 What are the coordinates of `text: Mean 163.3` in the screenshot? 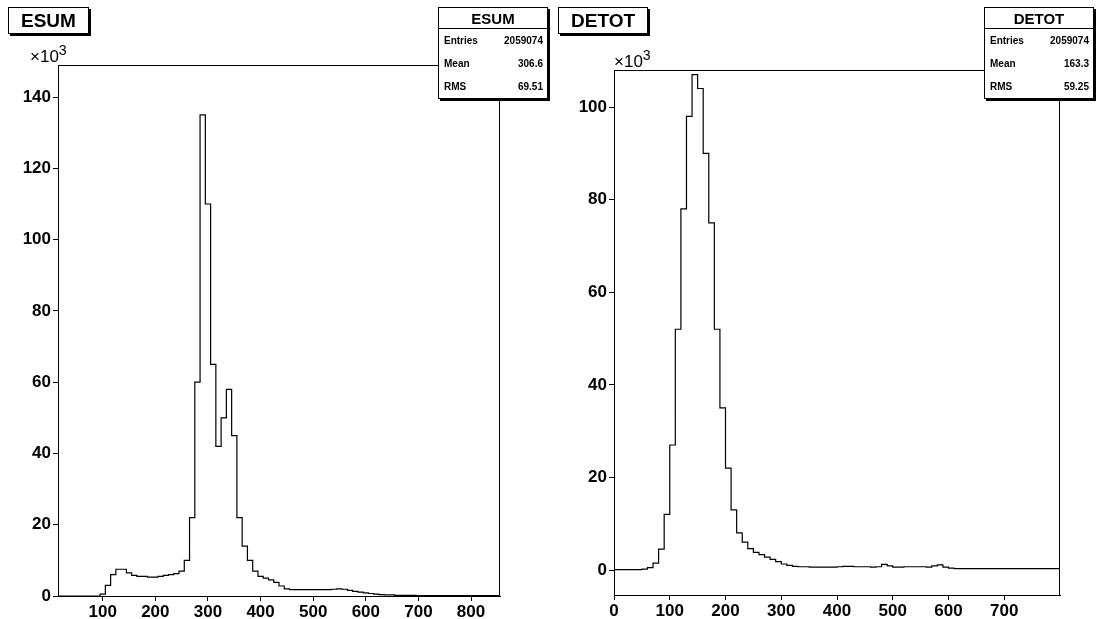 It's located at (1039, 63).